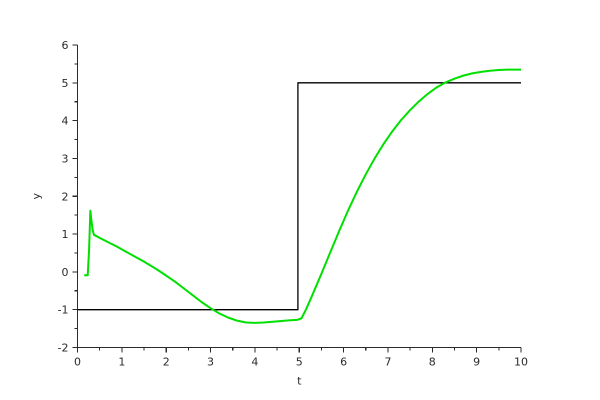 The image size is (600, 400). Describe the element at coordinates (299, 381) in the screenshot. I see `x-axis-title: t` at that location.